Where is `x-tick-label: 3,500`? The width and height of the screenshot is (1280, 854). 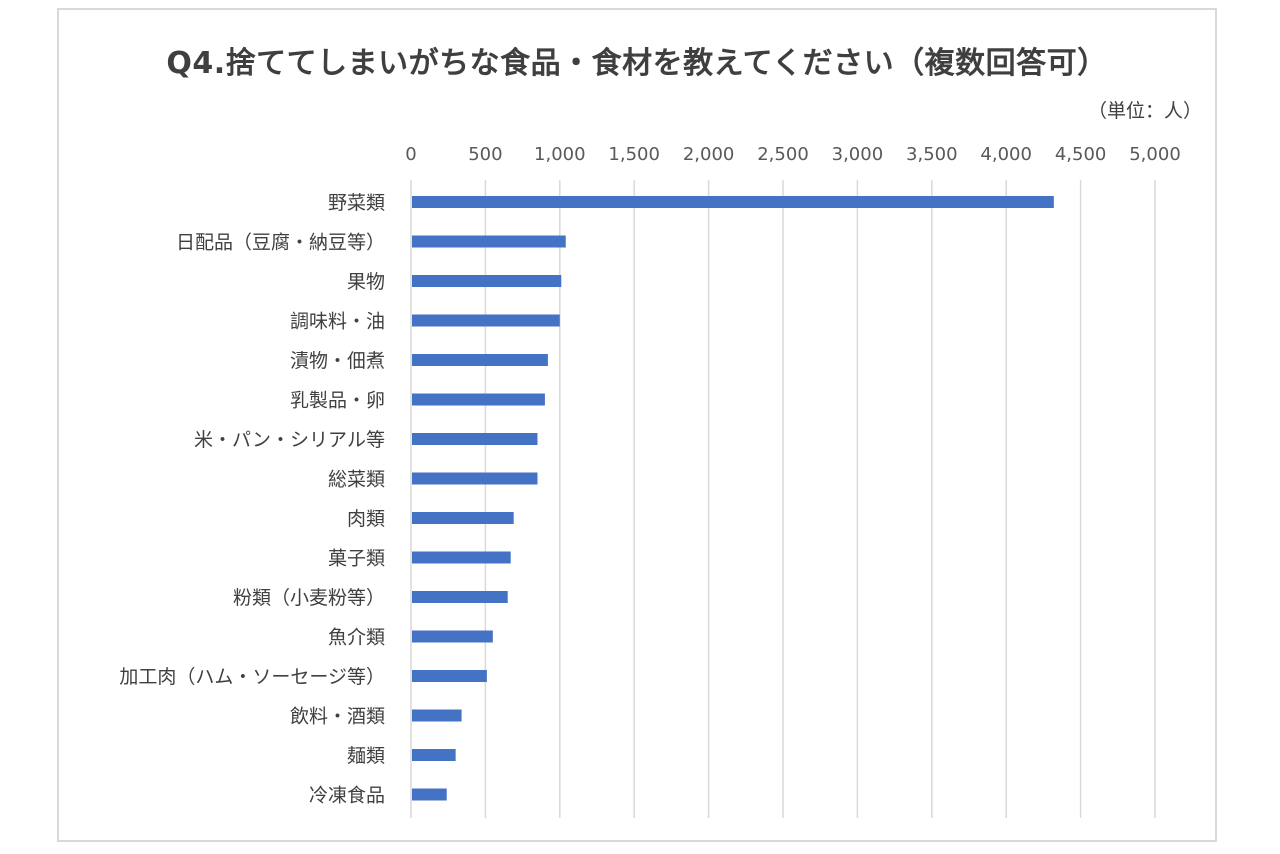
x-tick-label: 3,500 is located at coordinates (932, 154).